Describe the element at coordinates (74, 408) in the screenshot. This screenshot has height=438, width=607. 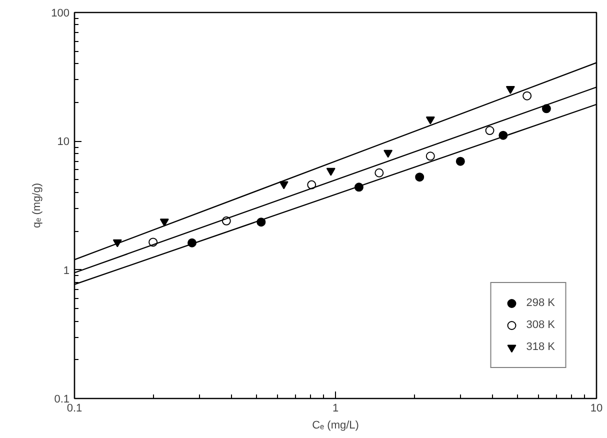
I see `x-tick-label: 0.1` at that location.